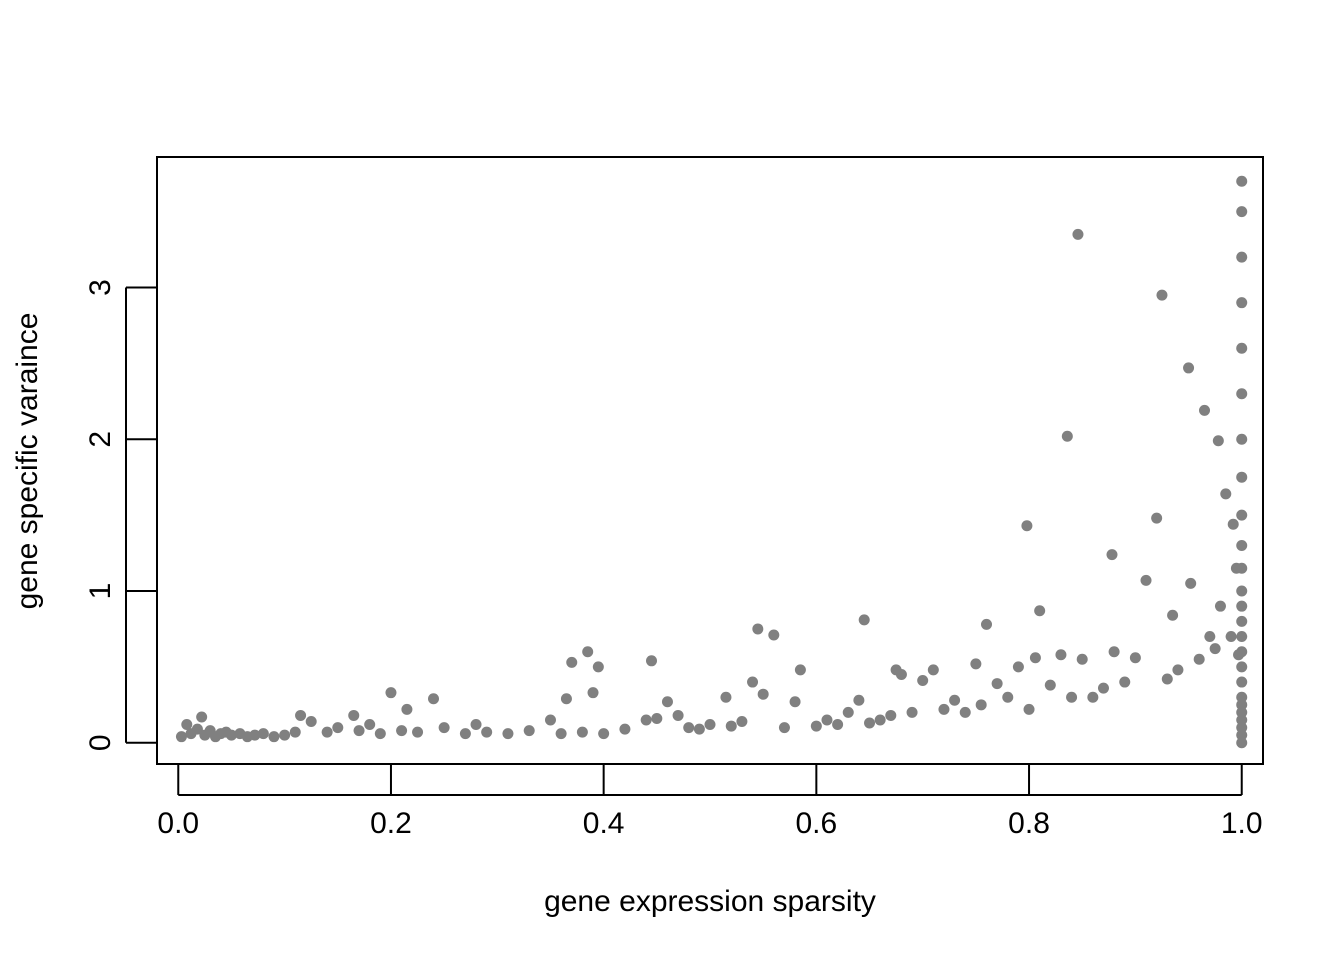  I want to click on x-axis-title: gene expression sparsity, so click(710, 901).